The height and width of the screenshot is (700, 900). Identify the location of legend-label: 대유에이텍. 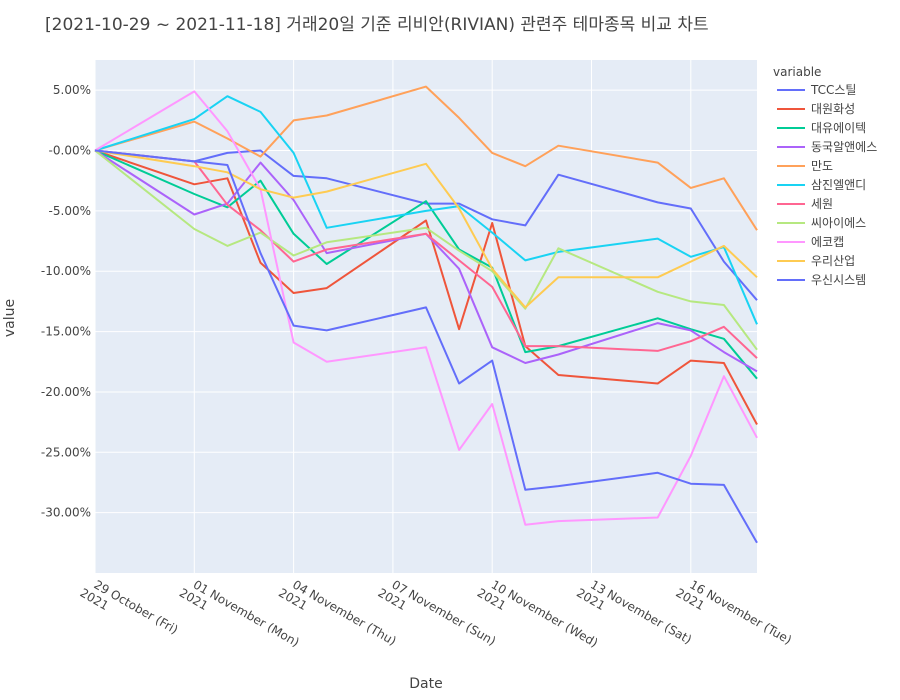
(838, 128).